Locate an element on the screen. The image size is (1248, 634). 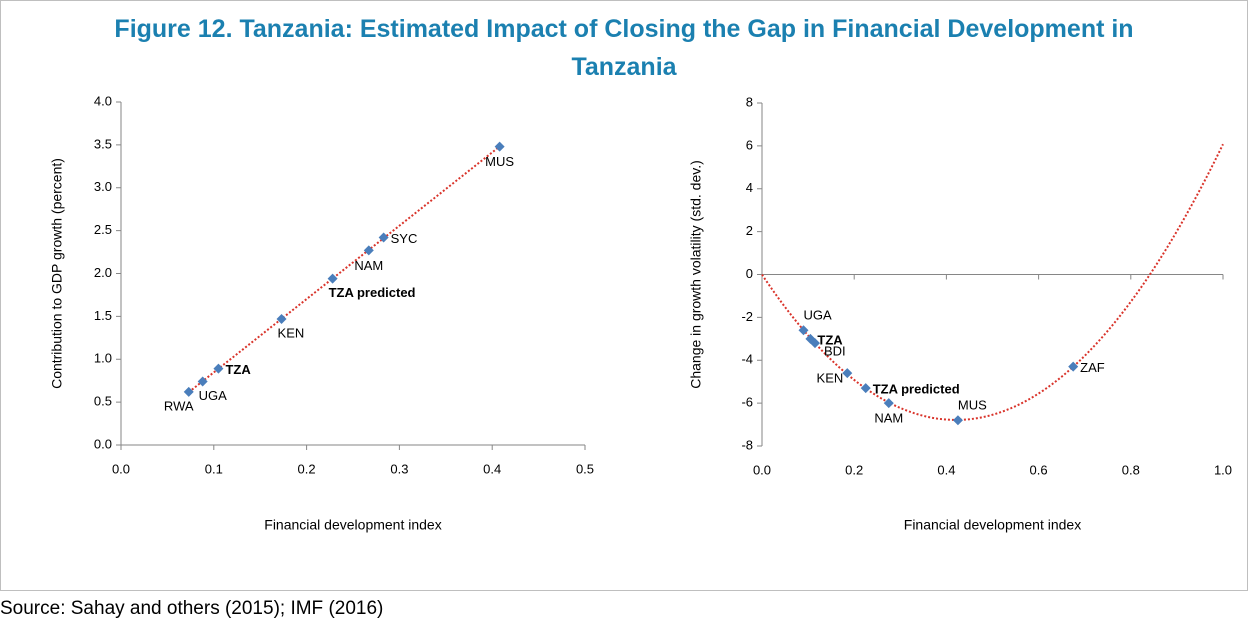
x-tick-label: 0.8 is located at coordinates (1131, 469).